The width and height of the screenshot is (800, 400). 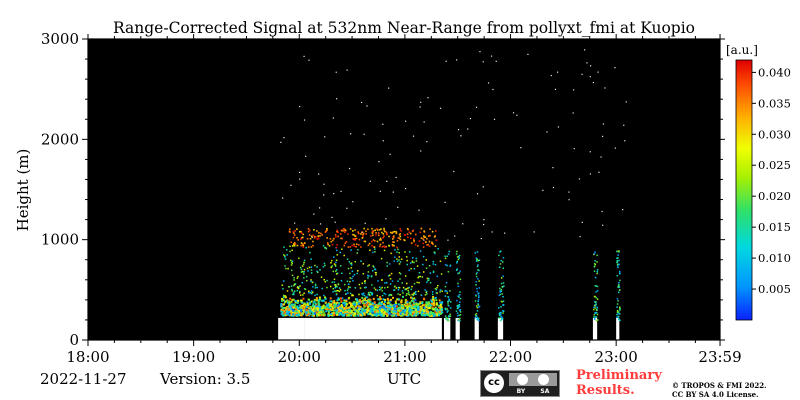 I want to click on colorbar, so click(x=744, y=190).